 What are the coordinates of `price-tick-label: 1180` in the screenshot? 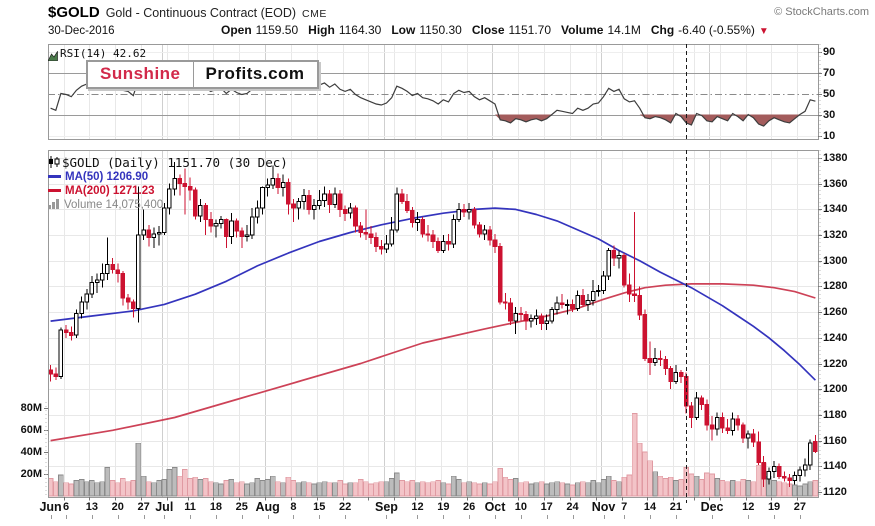 It's located at (835, 414).